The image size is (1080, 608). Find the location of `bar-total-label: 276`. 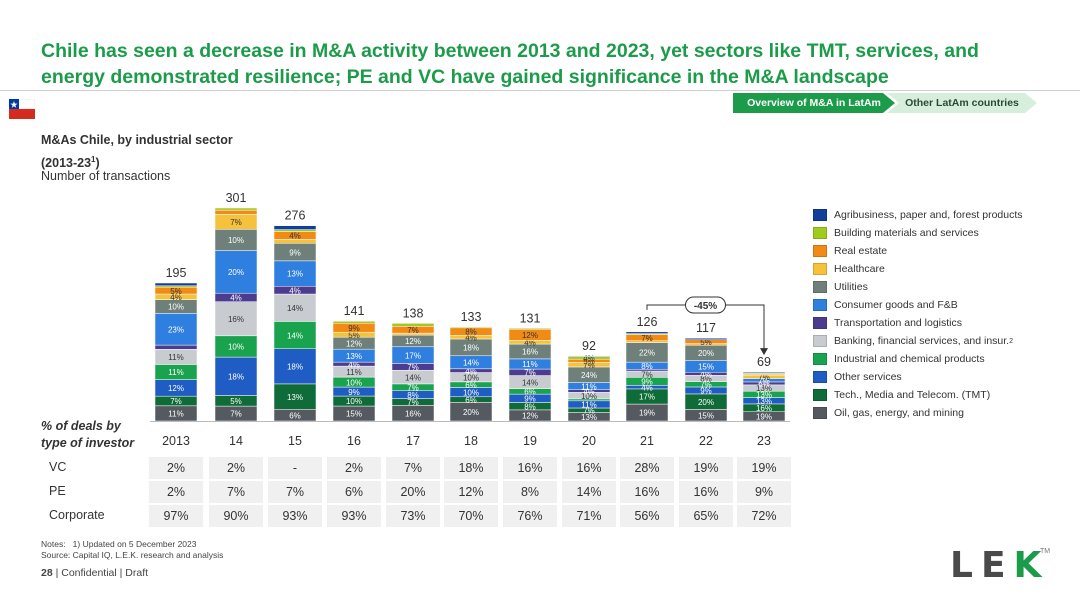

bar-total-label: 276 is located at coordinates (295, 216).